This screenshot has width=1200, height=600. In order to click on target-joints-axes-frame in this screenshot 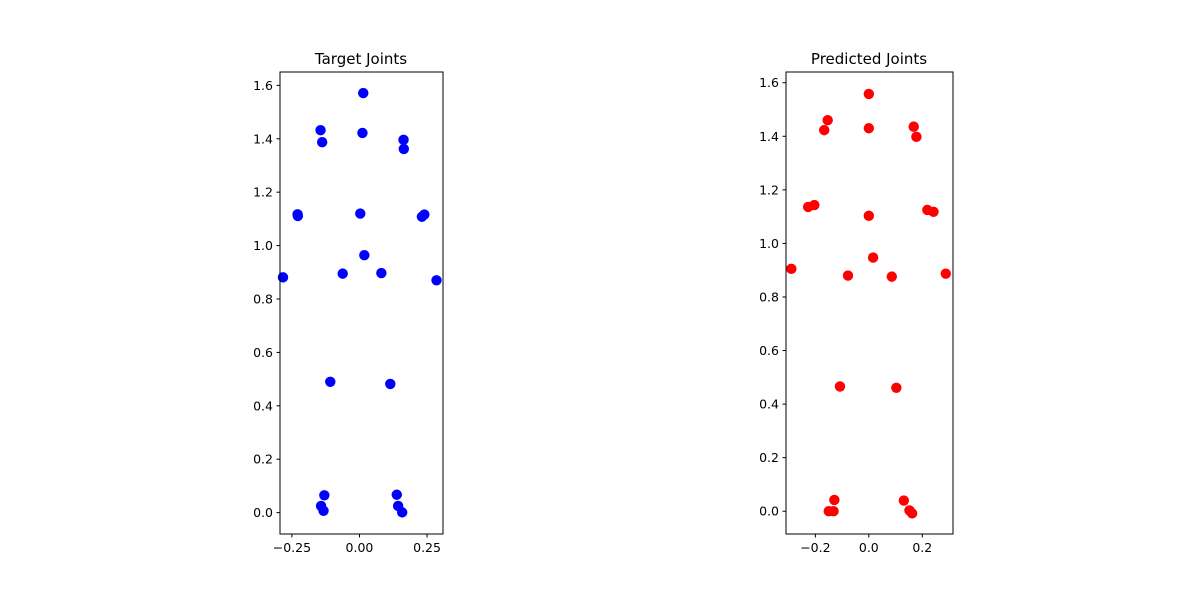, I will do `click(361, 303)`.